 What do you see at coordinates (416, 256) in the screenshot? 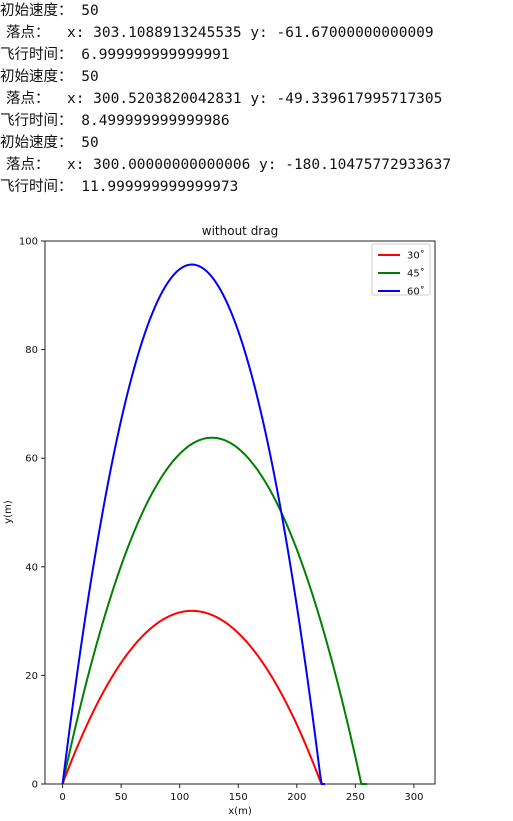
I see `legend-label-1: 30˚` at bounding box center [416, 256].